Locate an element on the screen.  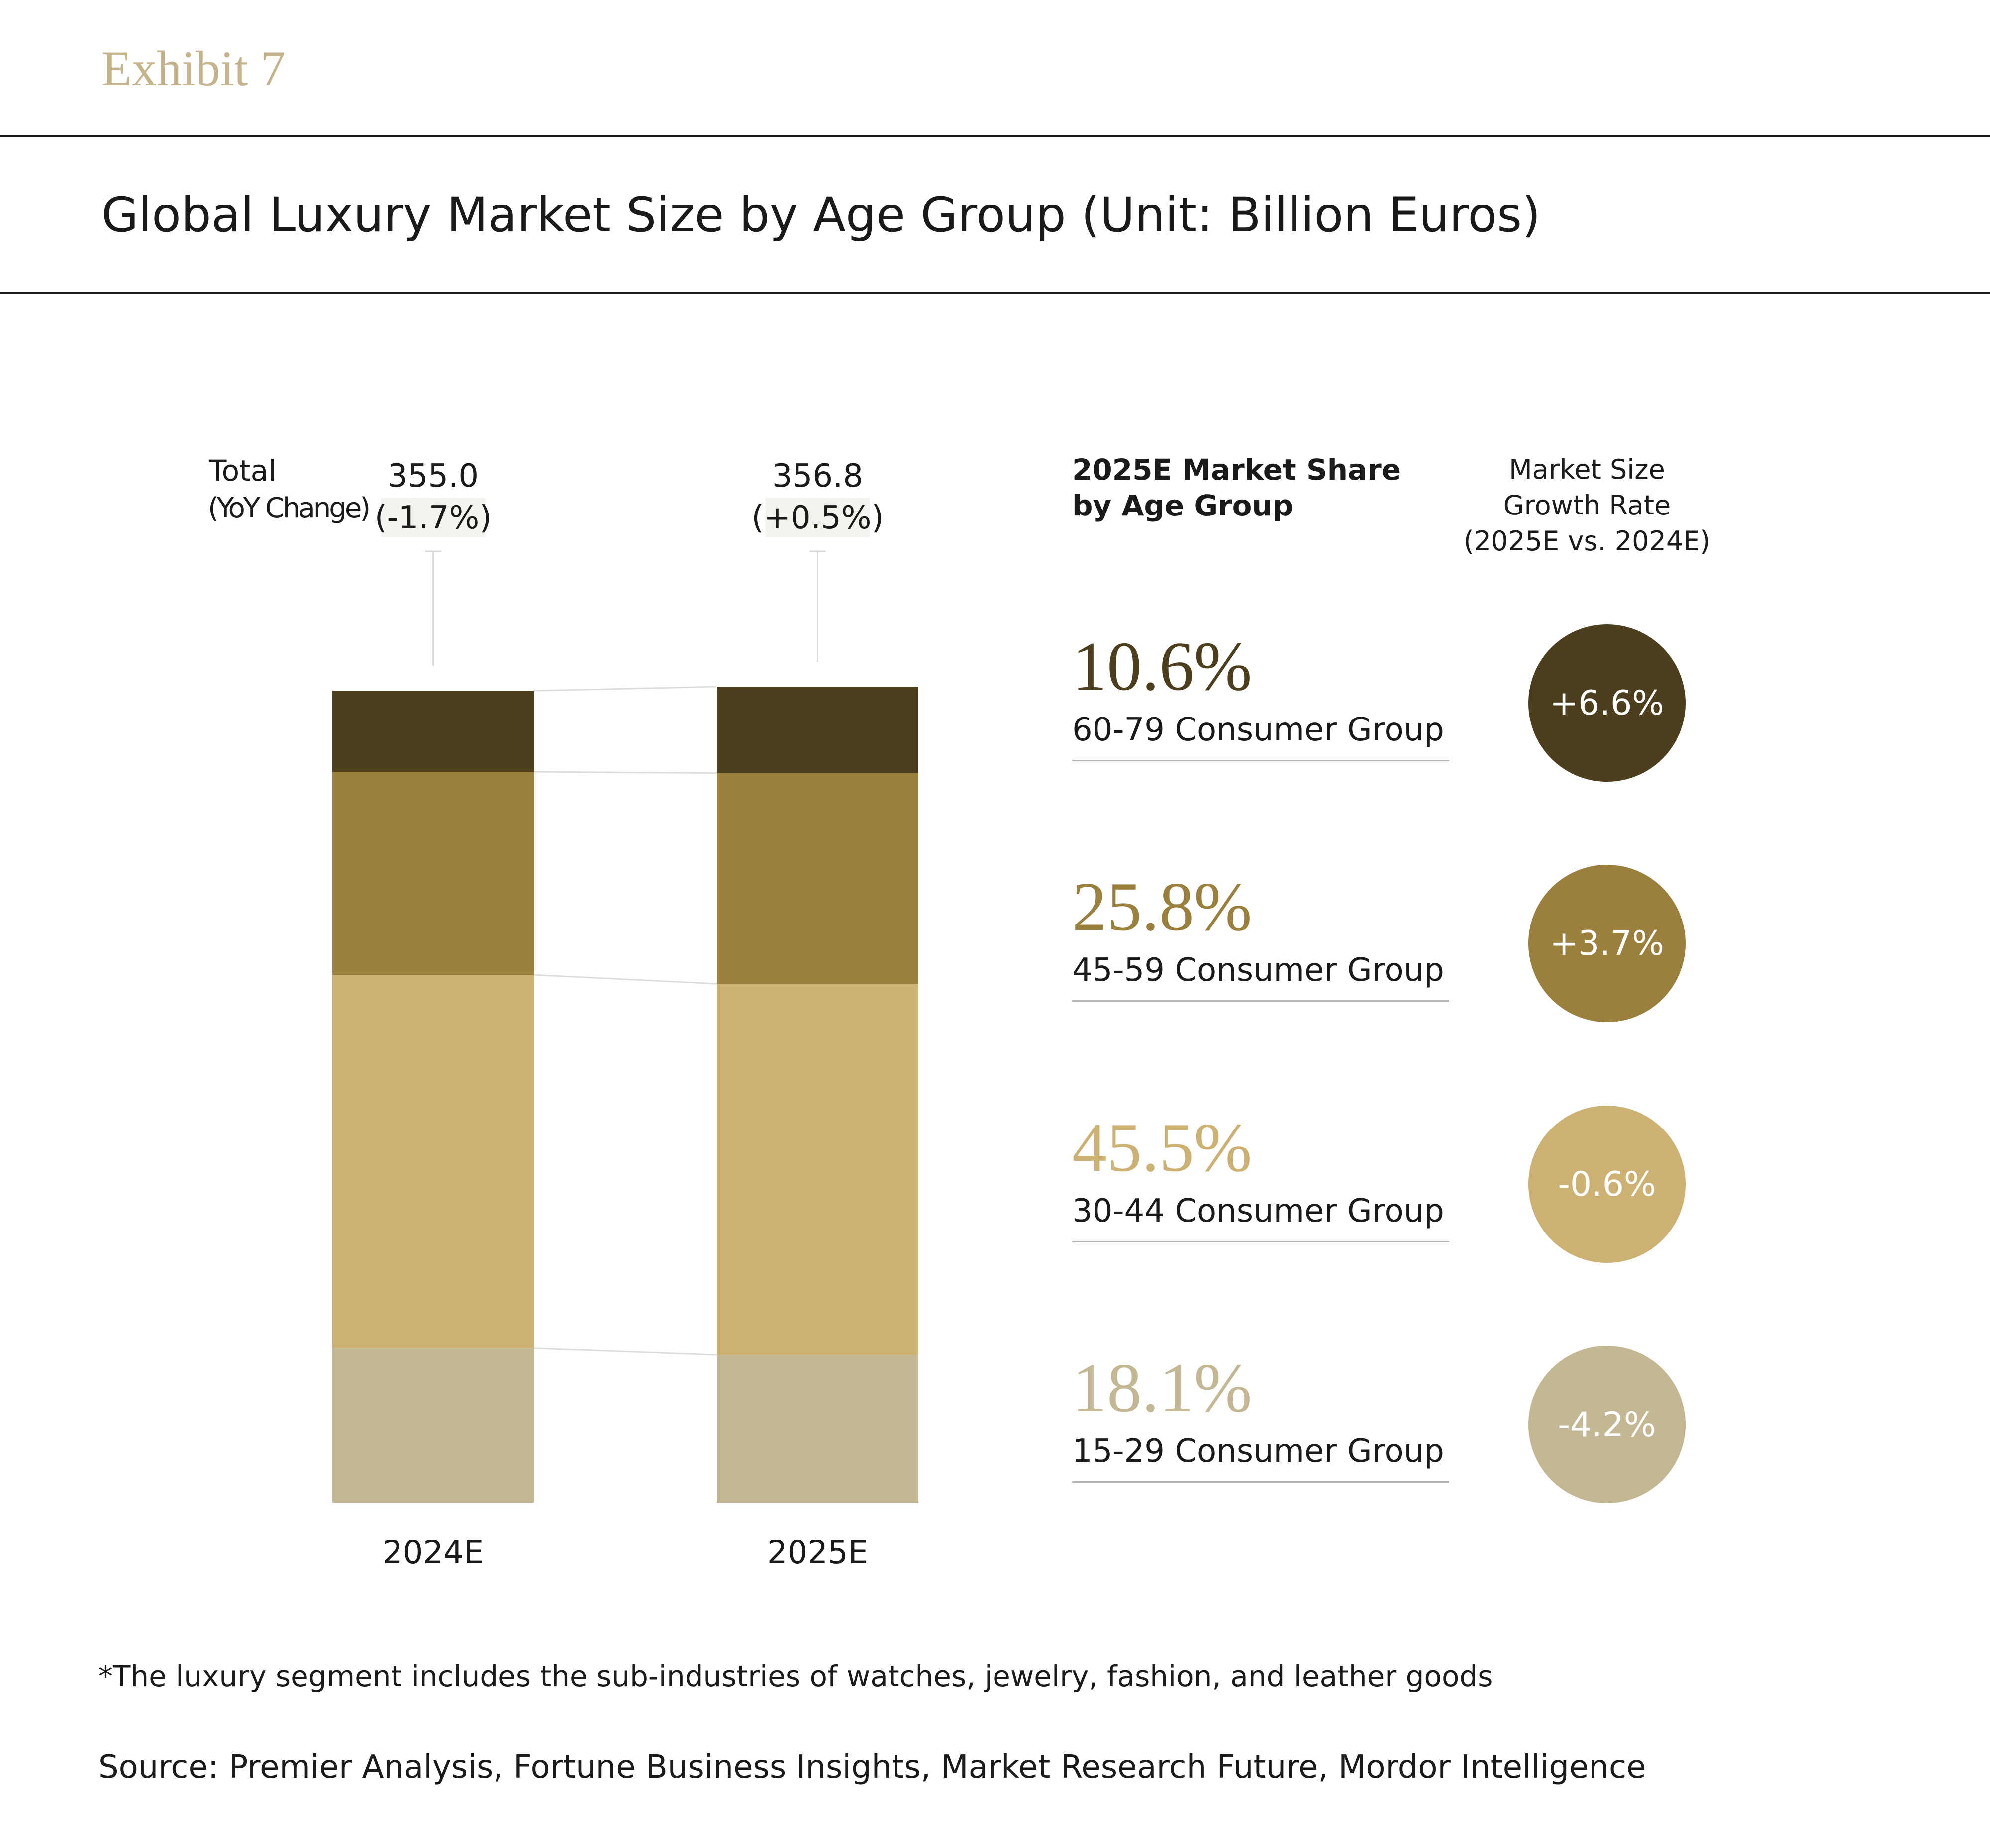
yoy-axis-label: (YoY Change) is located at coordinates (288, 508).